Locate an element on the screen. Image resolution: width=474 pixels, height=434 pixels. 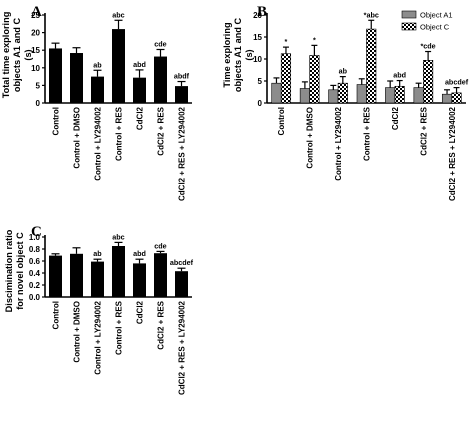
y-tick-label: 0.2 is located at coordinates (35, 285).